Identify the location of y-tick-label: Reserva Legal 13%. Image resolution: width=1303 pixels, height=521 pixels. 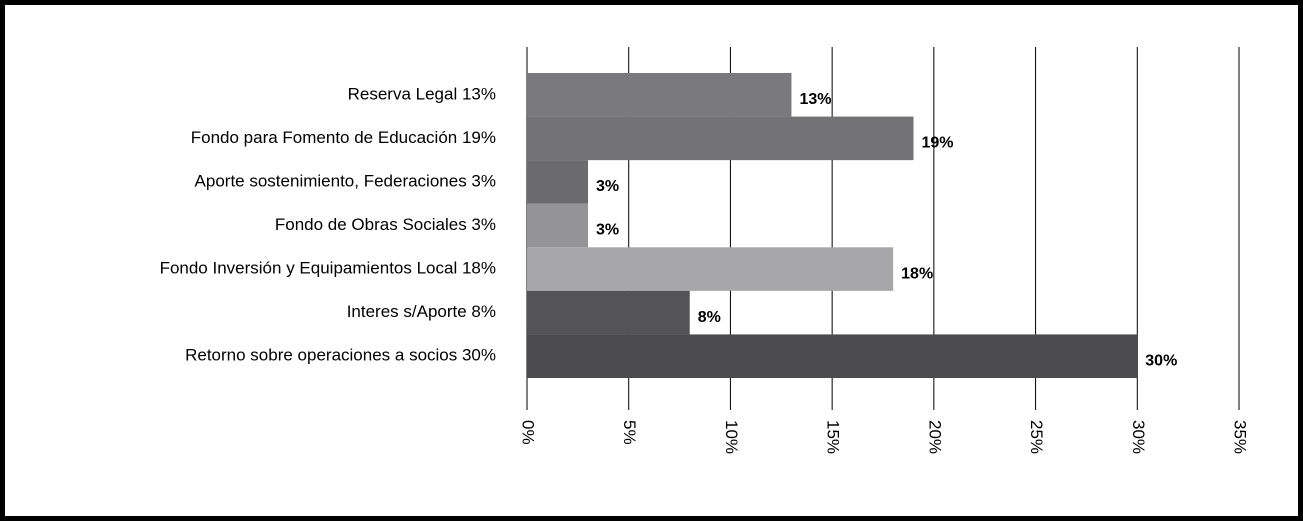
(422, 93).